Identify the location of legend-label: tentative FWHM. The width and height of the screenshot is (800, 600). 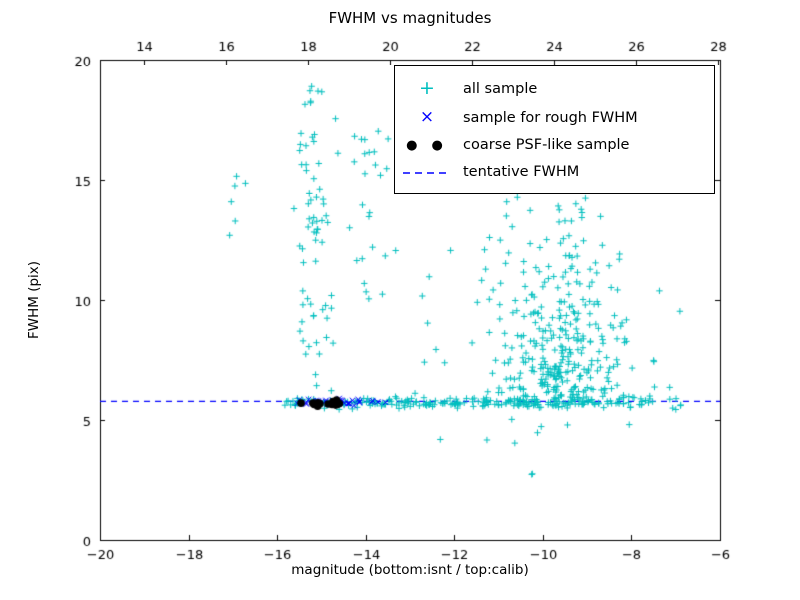
(521, 172).